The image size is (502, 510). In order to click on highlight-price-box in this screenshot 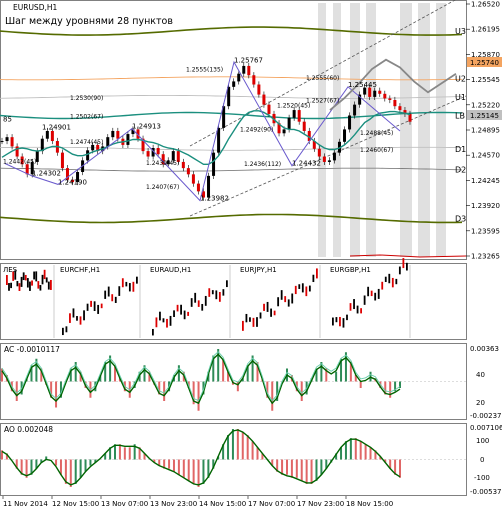, I will do `click(484, 62)`.